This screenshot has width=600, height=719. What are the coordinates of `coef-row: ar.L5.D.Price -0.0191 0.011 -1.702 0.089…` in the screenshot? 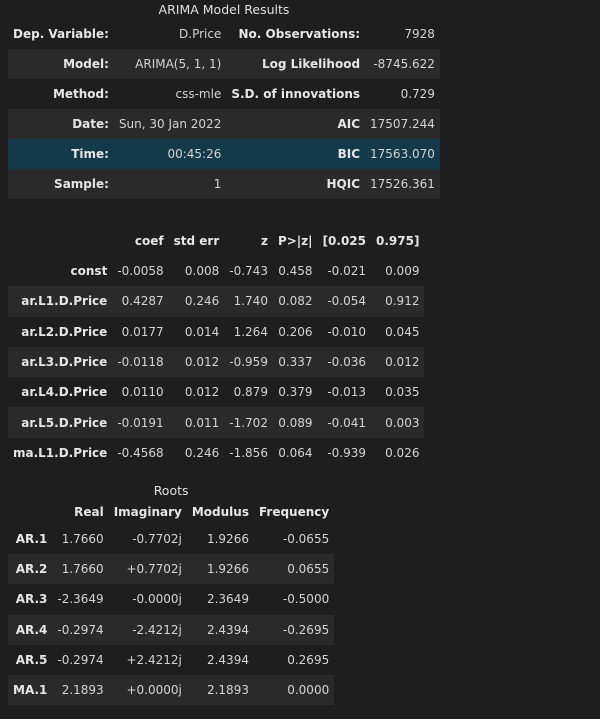 It's located at (216, 422).